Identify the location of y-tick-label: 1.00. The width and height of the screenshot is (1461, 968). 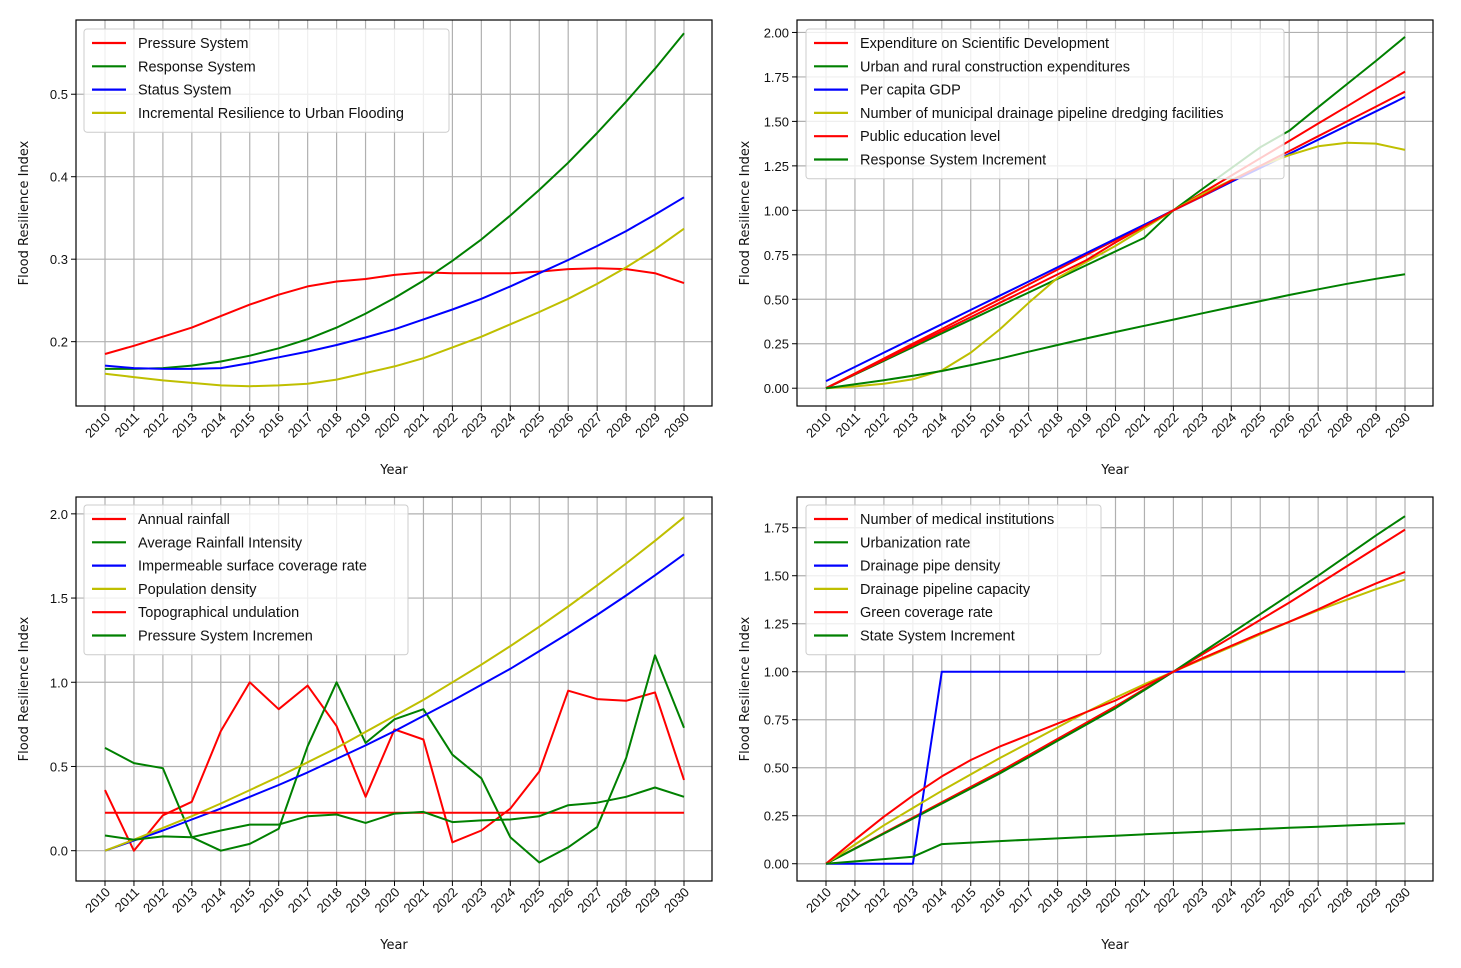
(776, 210).